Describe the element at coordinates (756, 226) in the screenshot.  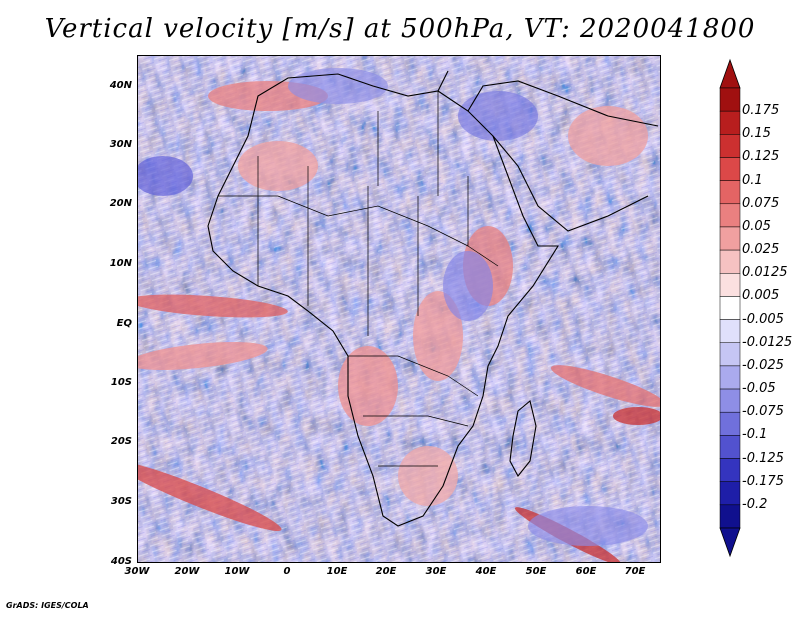
I see `colorbar-tick-label: 0.05` at that location.